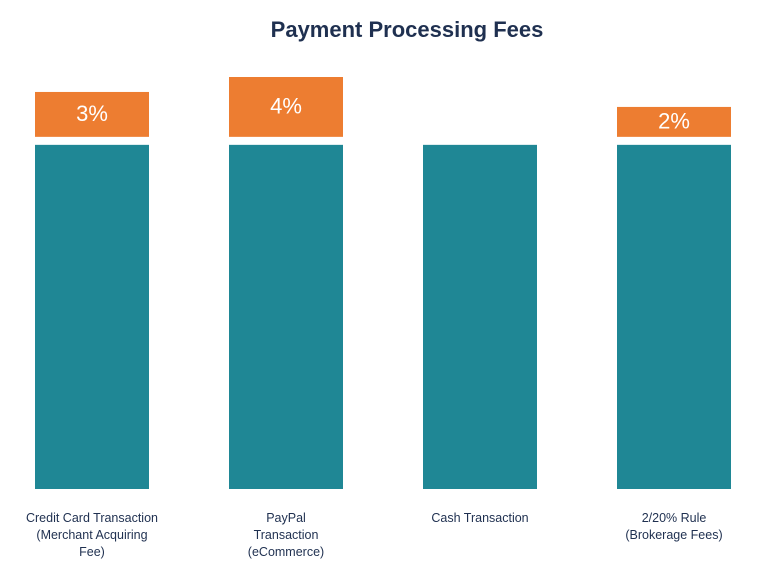  Describe the element at coordinates (480, 518) in the screenshot. I see `x-tick-label: Cash Transaction` at that location.